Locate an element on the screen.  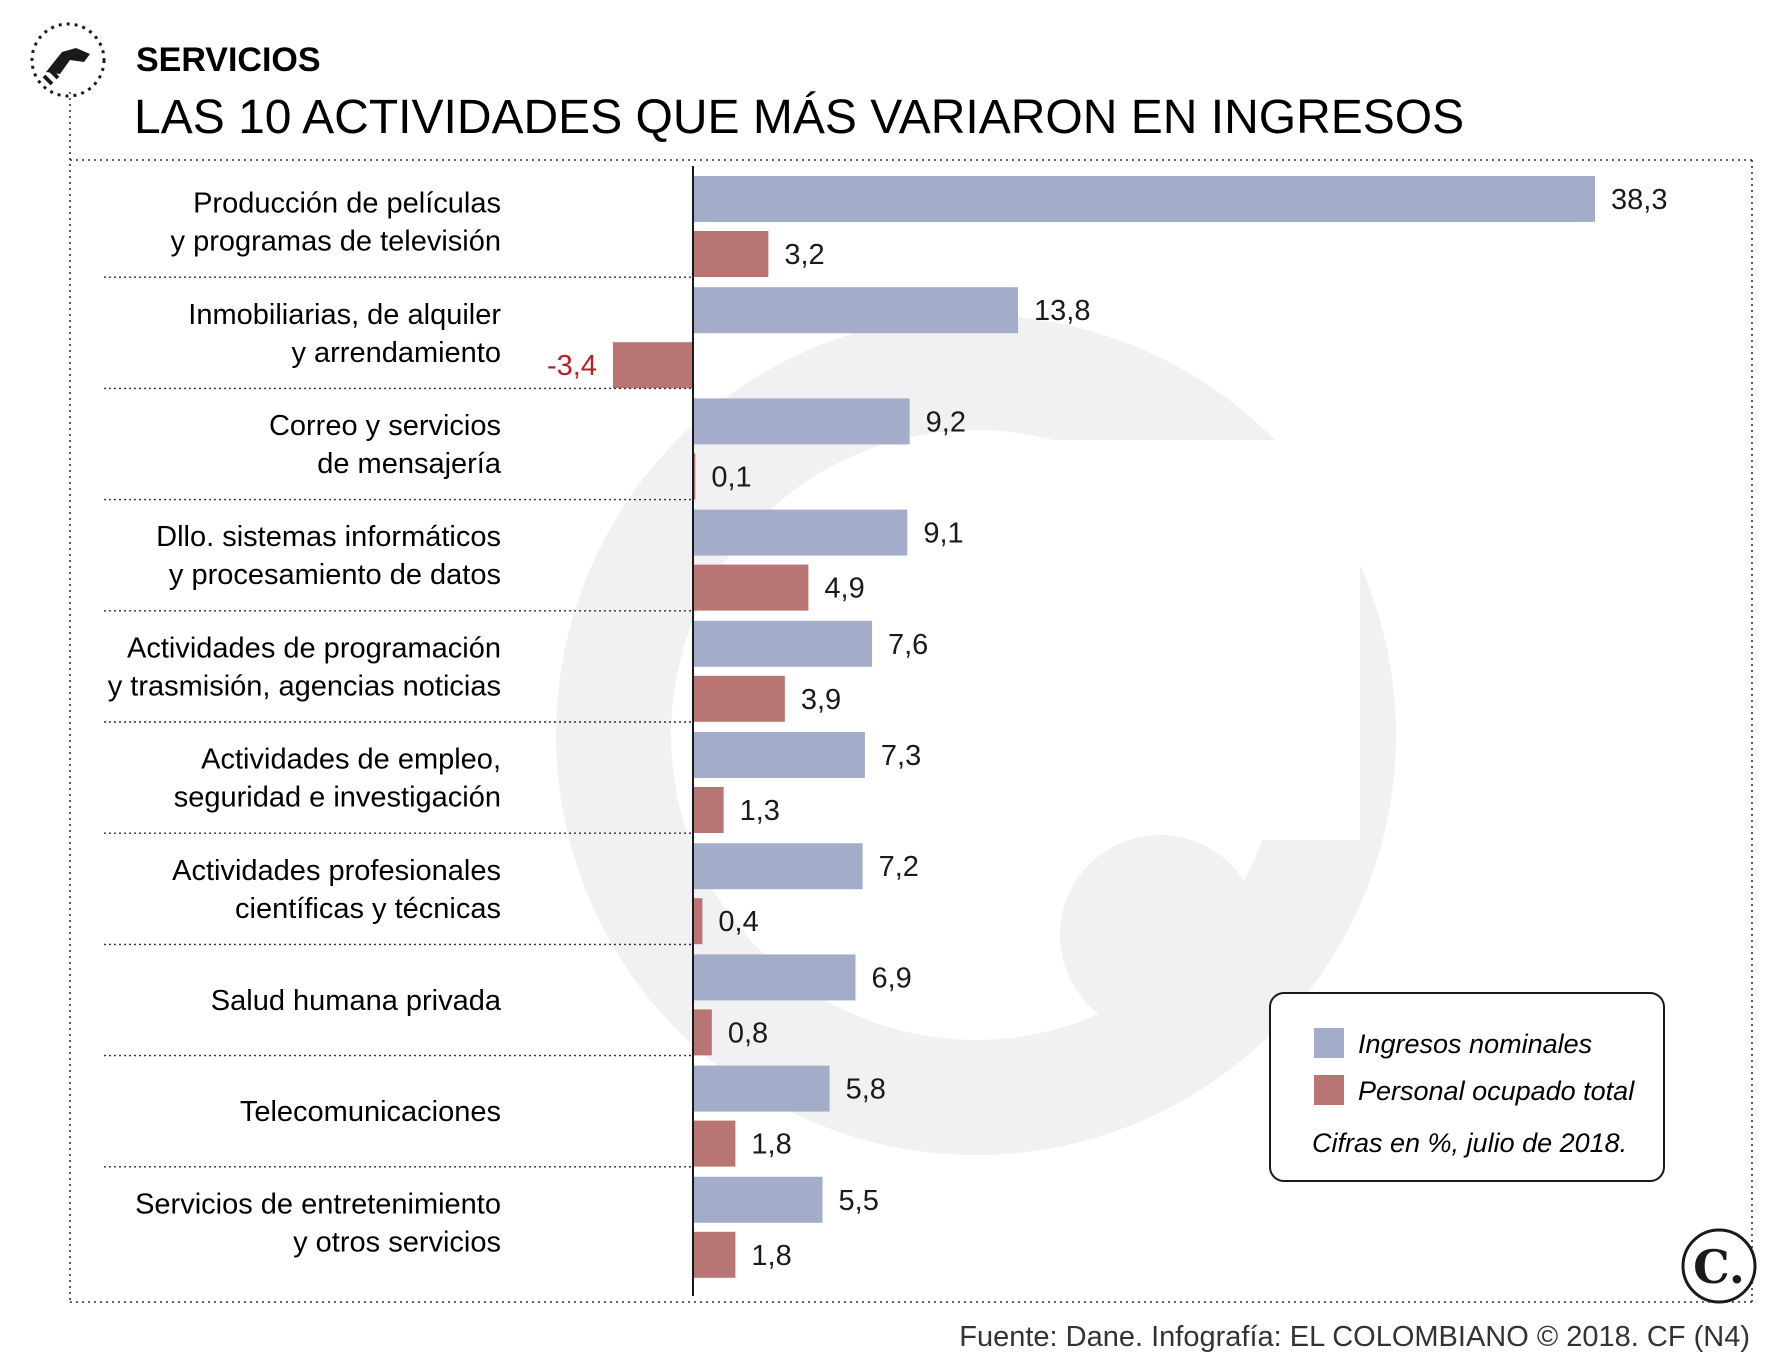
value-label-personal: 3,9 is located at coordinates (821, 700).